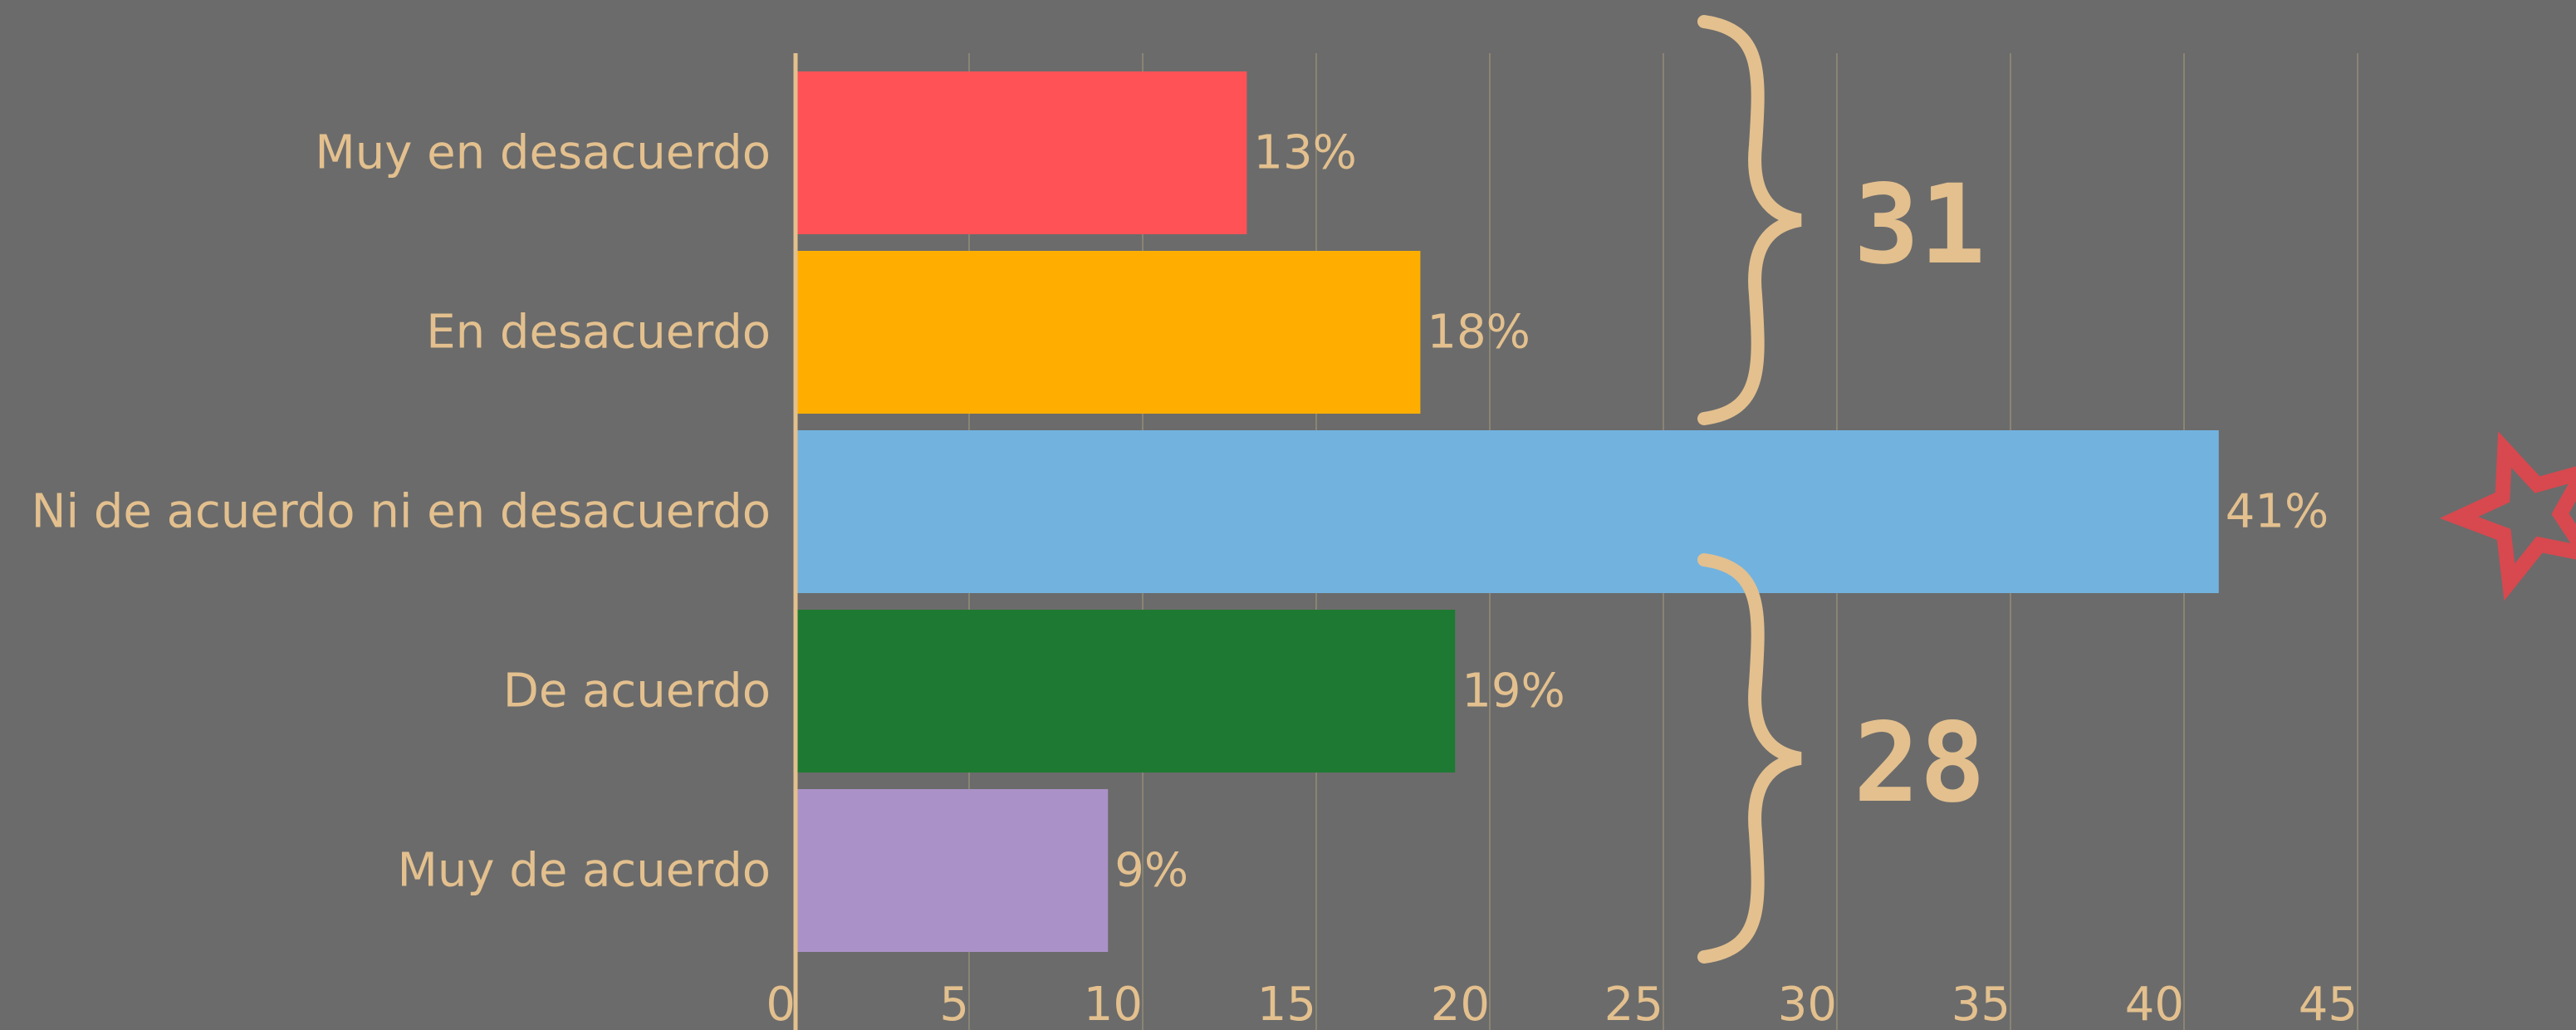  Describe the element at coordinates (1807, 1004) in the screenshot. I see `x-tick-label: 30` at that location.